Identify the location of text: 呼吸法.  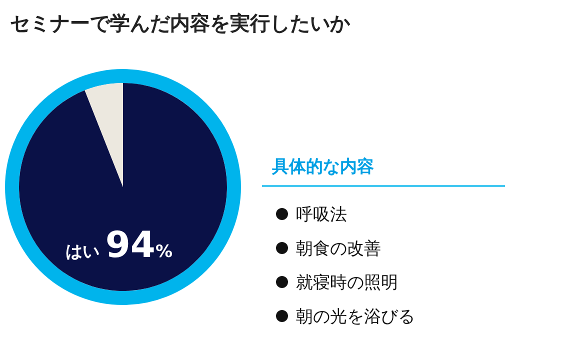
(321, 215).